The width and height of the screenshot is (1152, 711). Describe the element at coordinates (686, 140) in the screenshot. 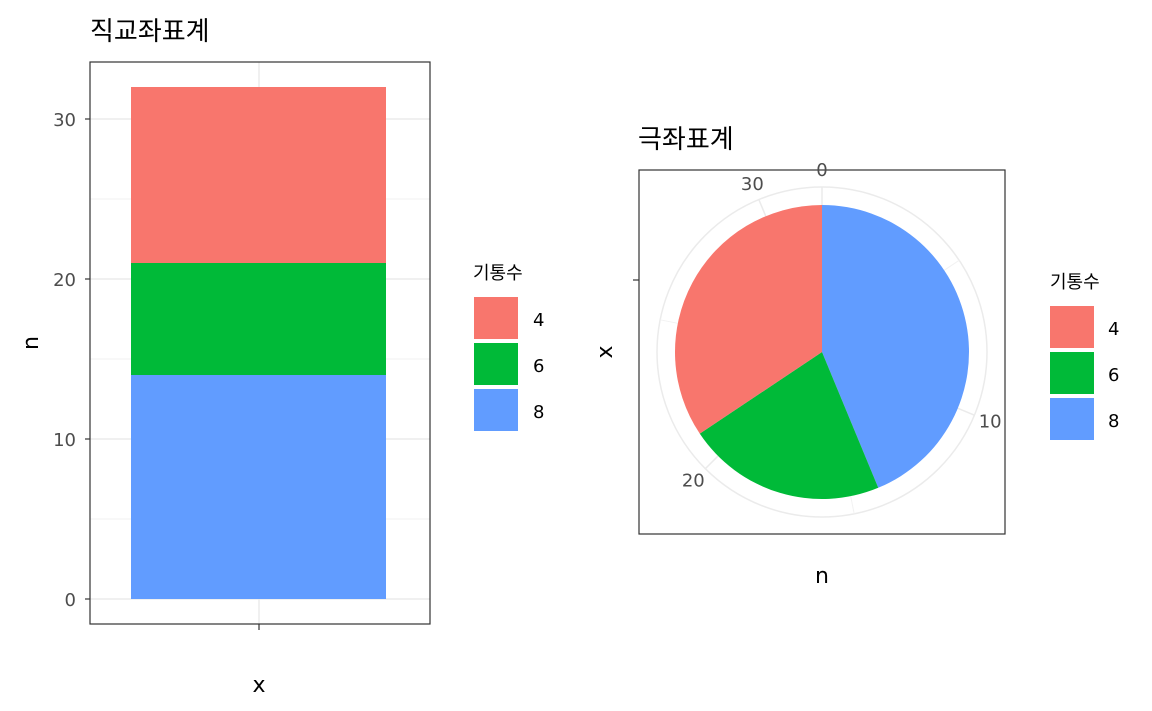

I see `polar-title: 극좌표계` at that location.